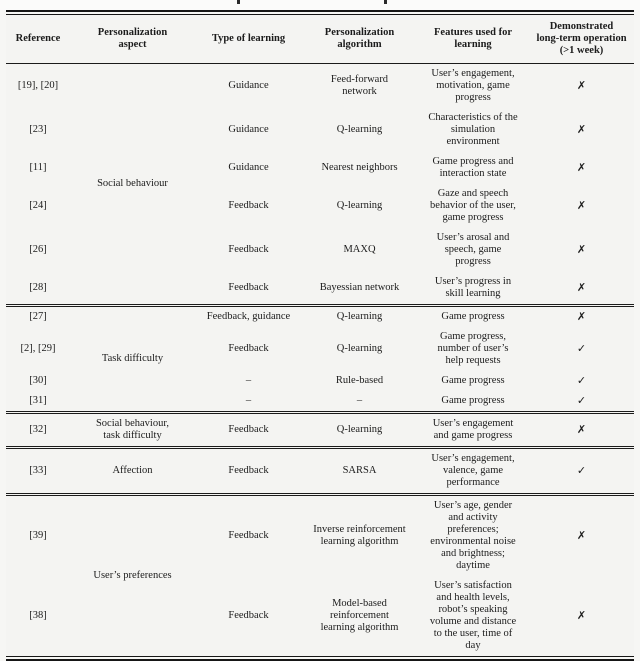 Image resolution: width=640 pixels, height=661 pixels. Describe the element at coordinates (359, 287) in the screenshot. I see `algorithm-cell: Bayessian network` at that location.